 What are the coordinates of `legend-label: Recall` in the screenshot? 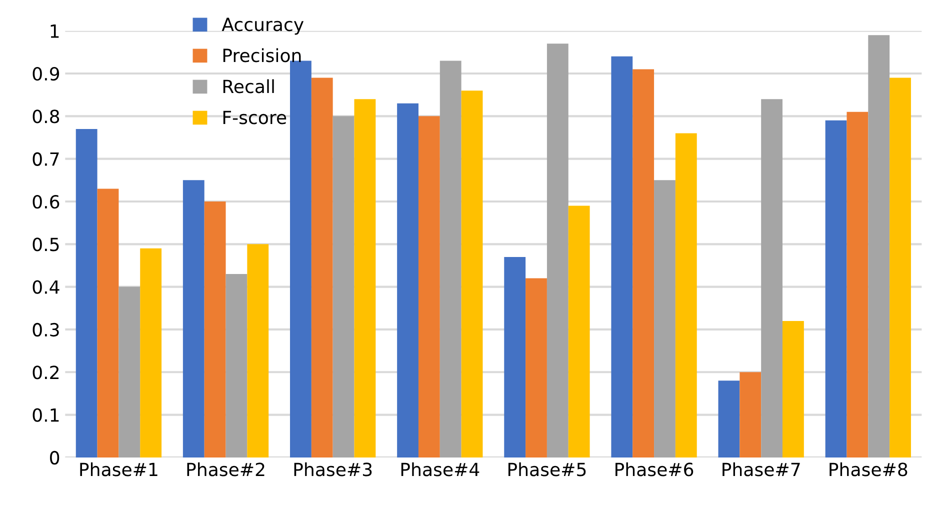 It's located at (248, 86).